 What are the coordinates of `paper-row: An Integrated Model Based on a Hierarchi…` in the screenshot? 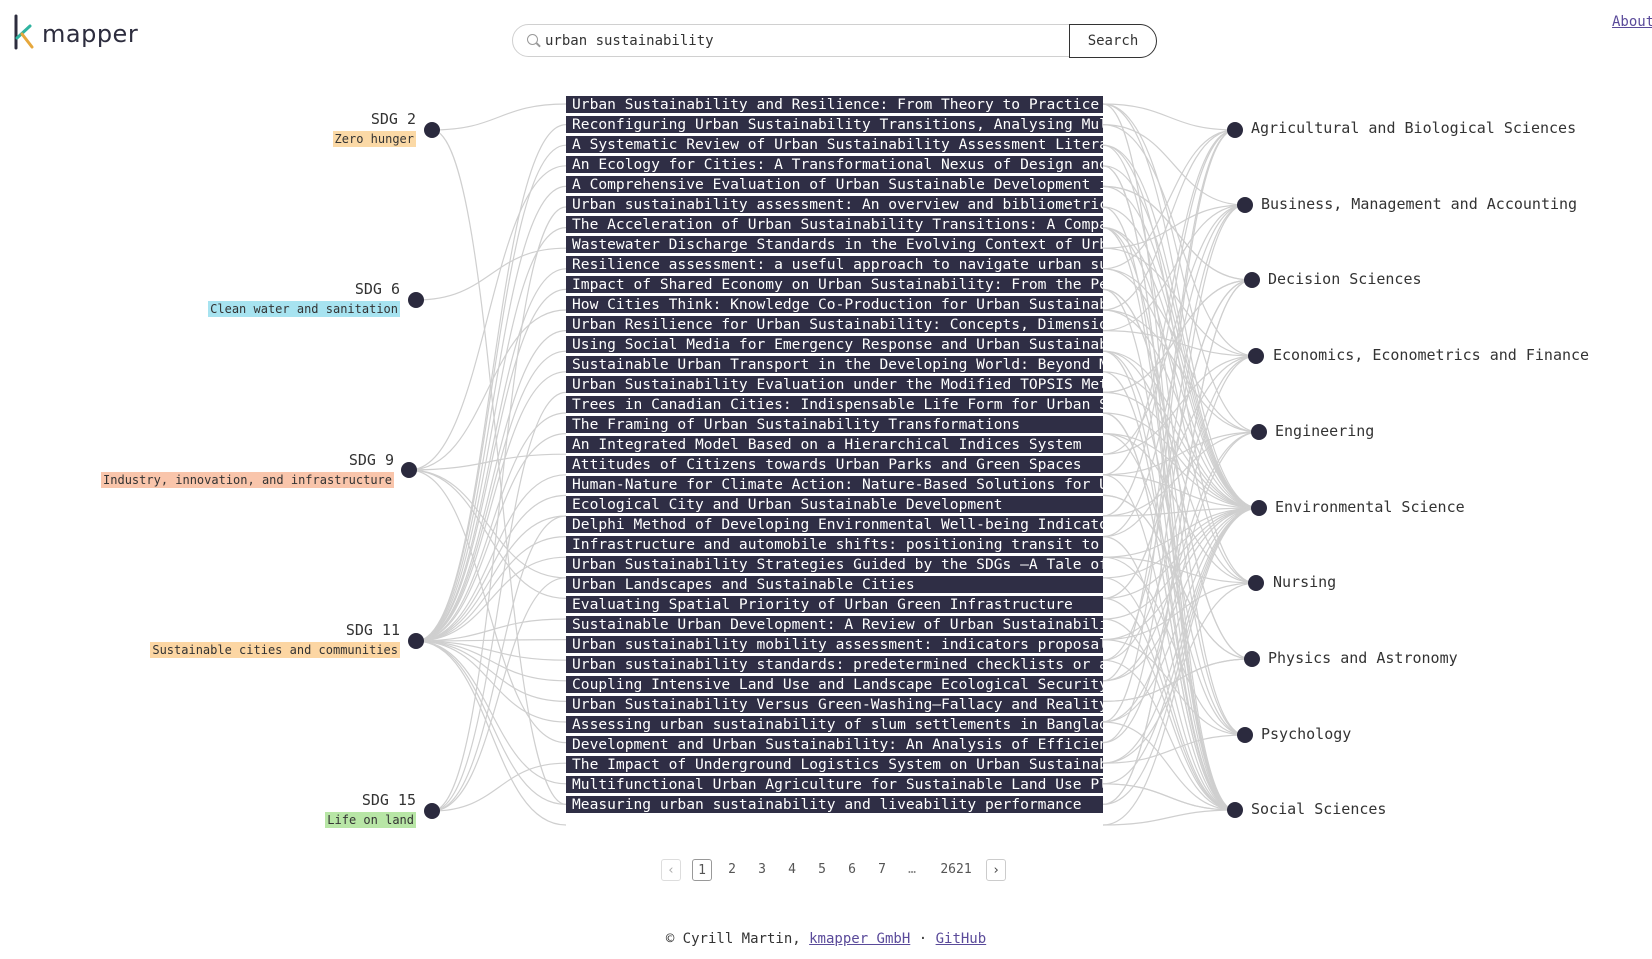 It's located at (834, 444).